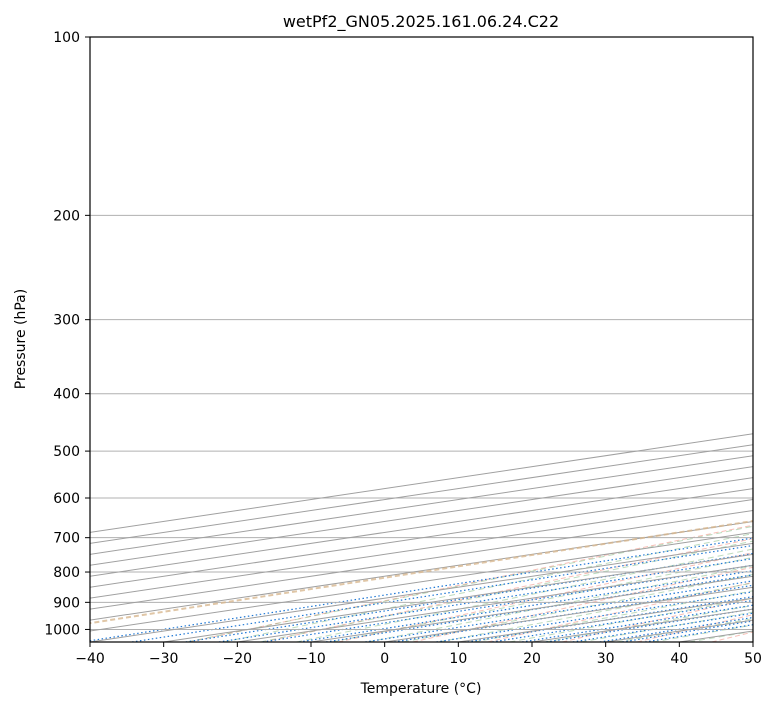 Image resolution: width=775 pixels, height=708 pixels. What do you see at coordinates (66, 452) in the screenshot?
I see `y-tick-label: 500` at bounding box center [66, 452].